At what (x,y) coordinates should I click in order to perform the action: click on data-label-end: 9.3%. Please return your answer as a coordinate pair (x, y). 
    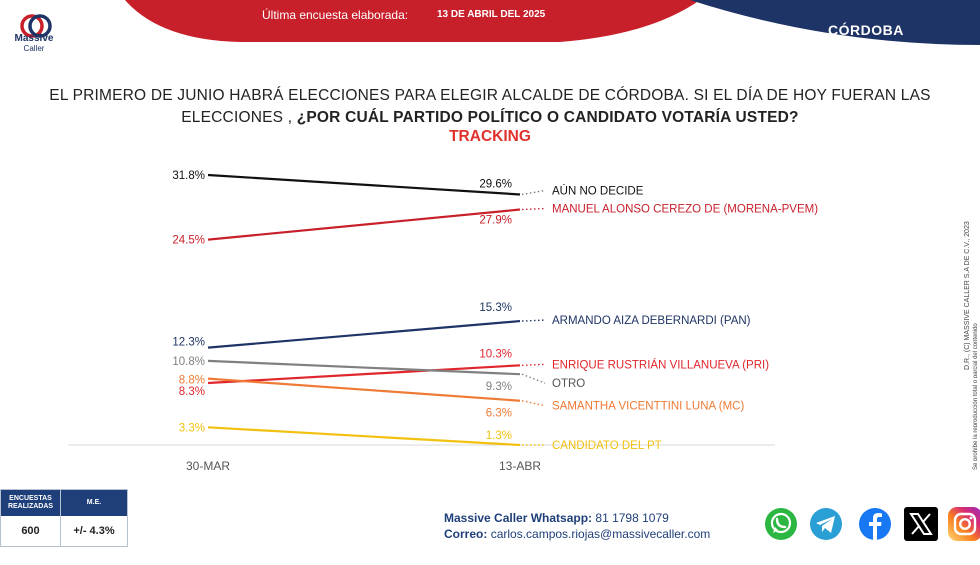
    Looking at the image, I should click on (499, 387).